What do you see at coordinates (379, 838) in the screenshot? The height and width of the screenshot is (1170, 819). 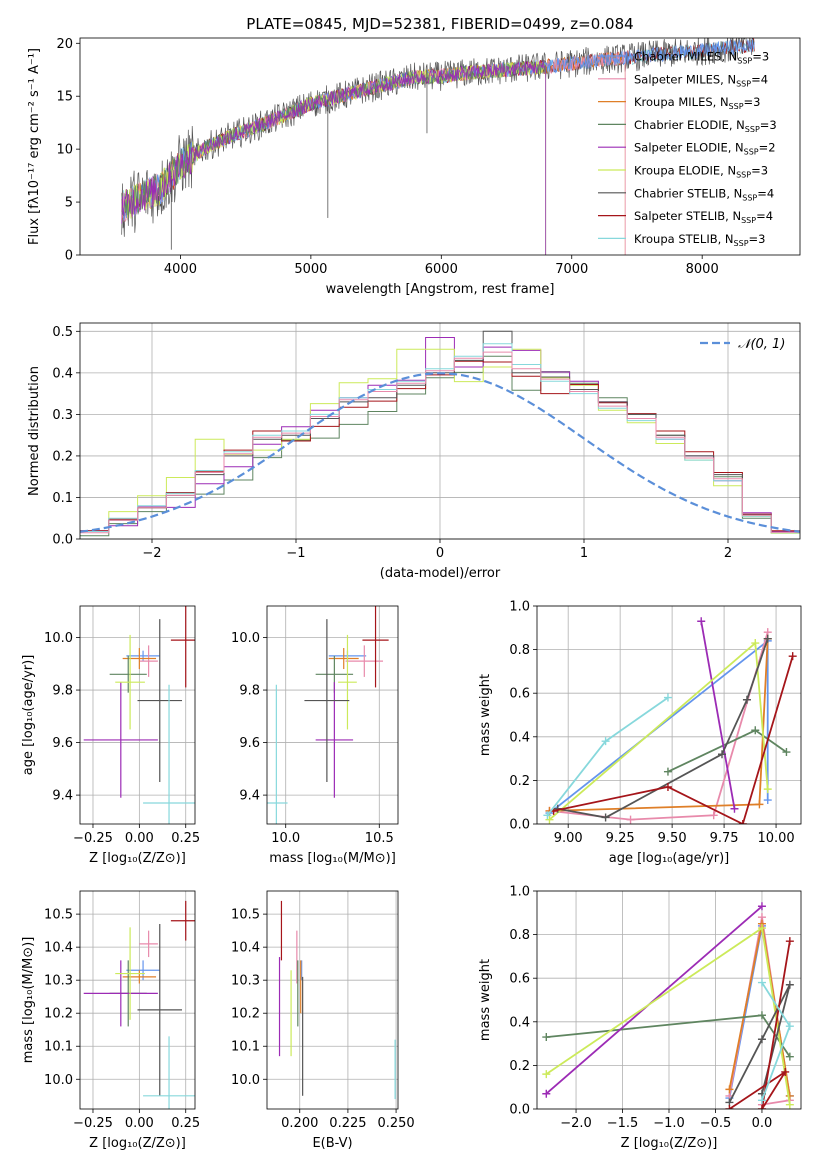 I see `x-tick-label: 10.5` at bounding box center [379, 838].